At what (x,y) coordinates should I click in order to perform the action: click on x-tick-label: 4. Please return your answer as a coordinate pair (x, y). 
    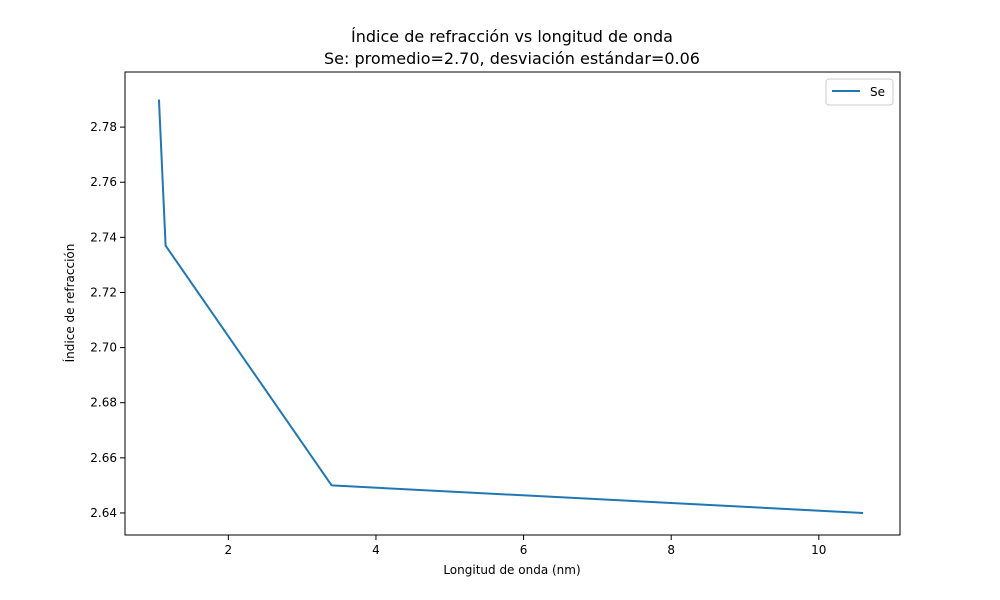
    Looking at the image, I should click on (376, 550).